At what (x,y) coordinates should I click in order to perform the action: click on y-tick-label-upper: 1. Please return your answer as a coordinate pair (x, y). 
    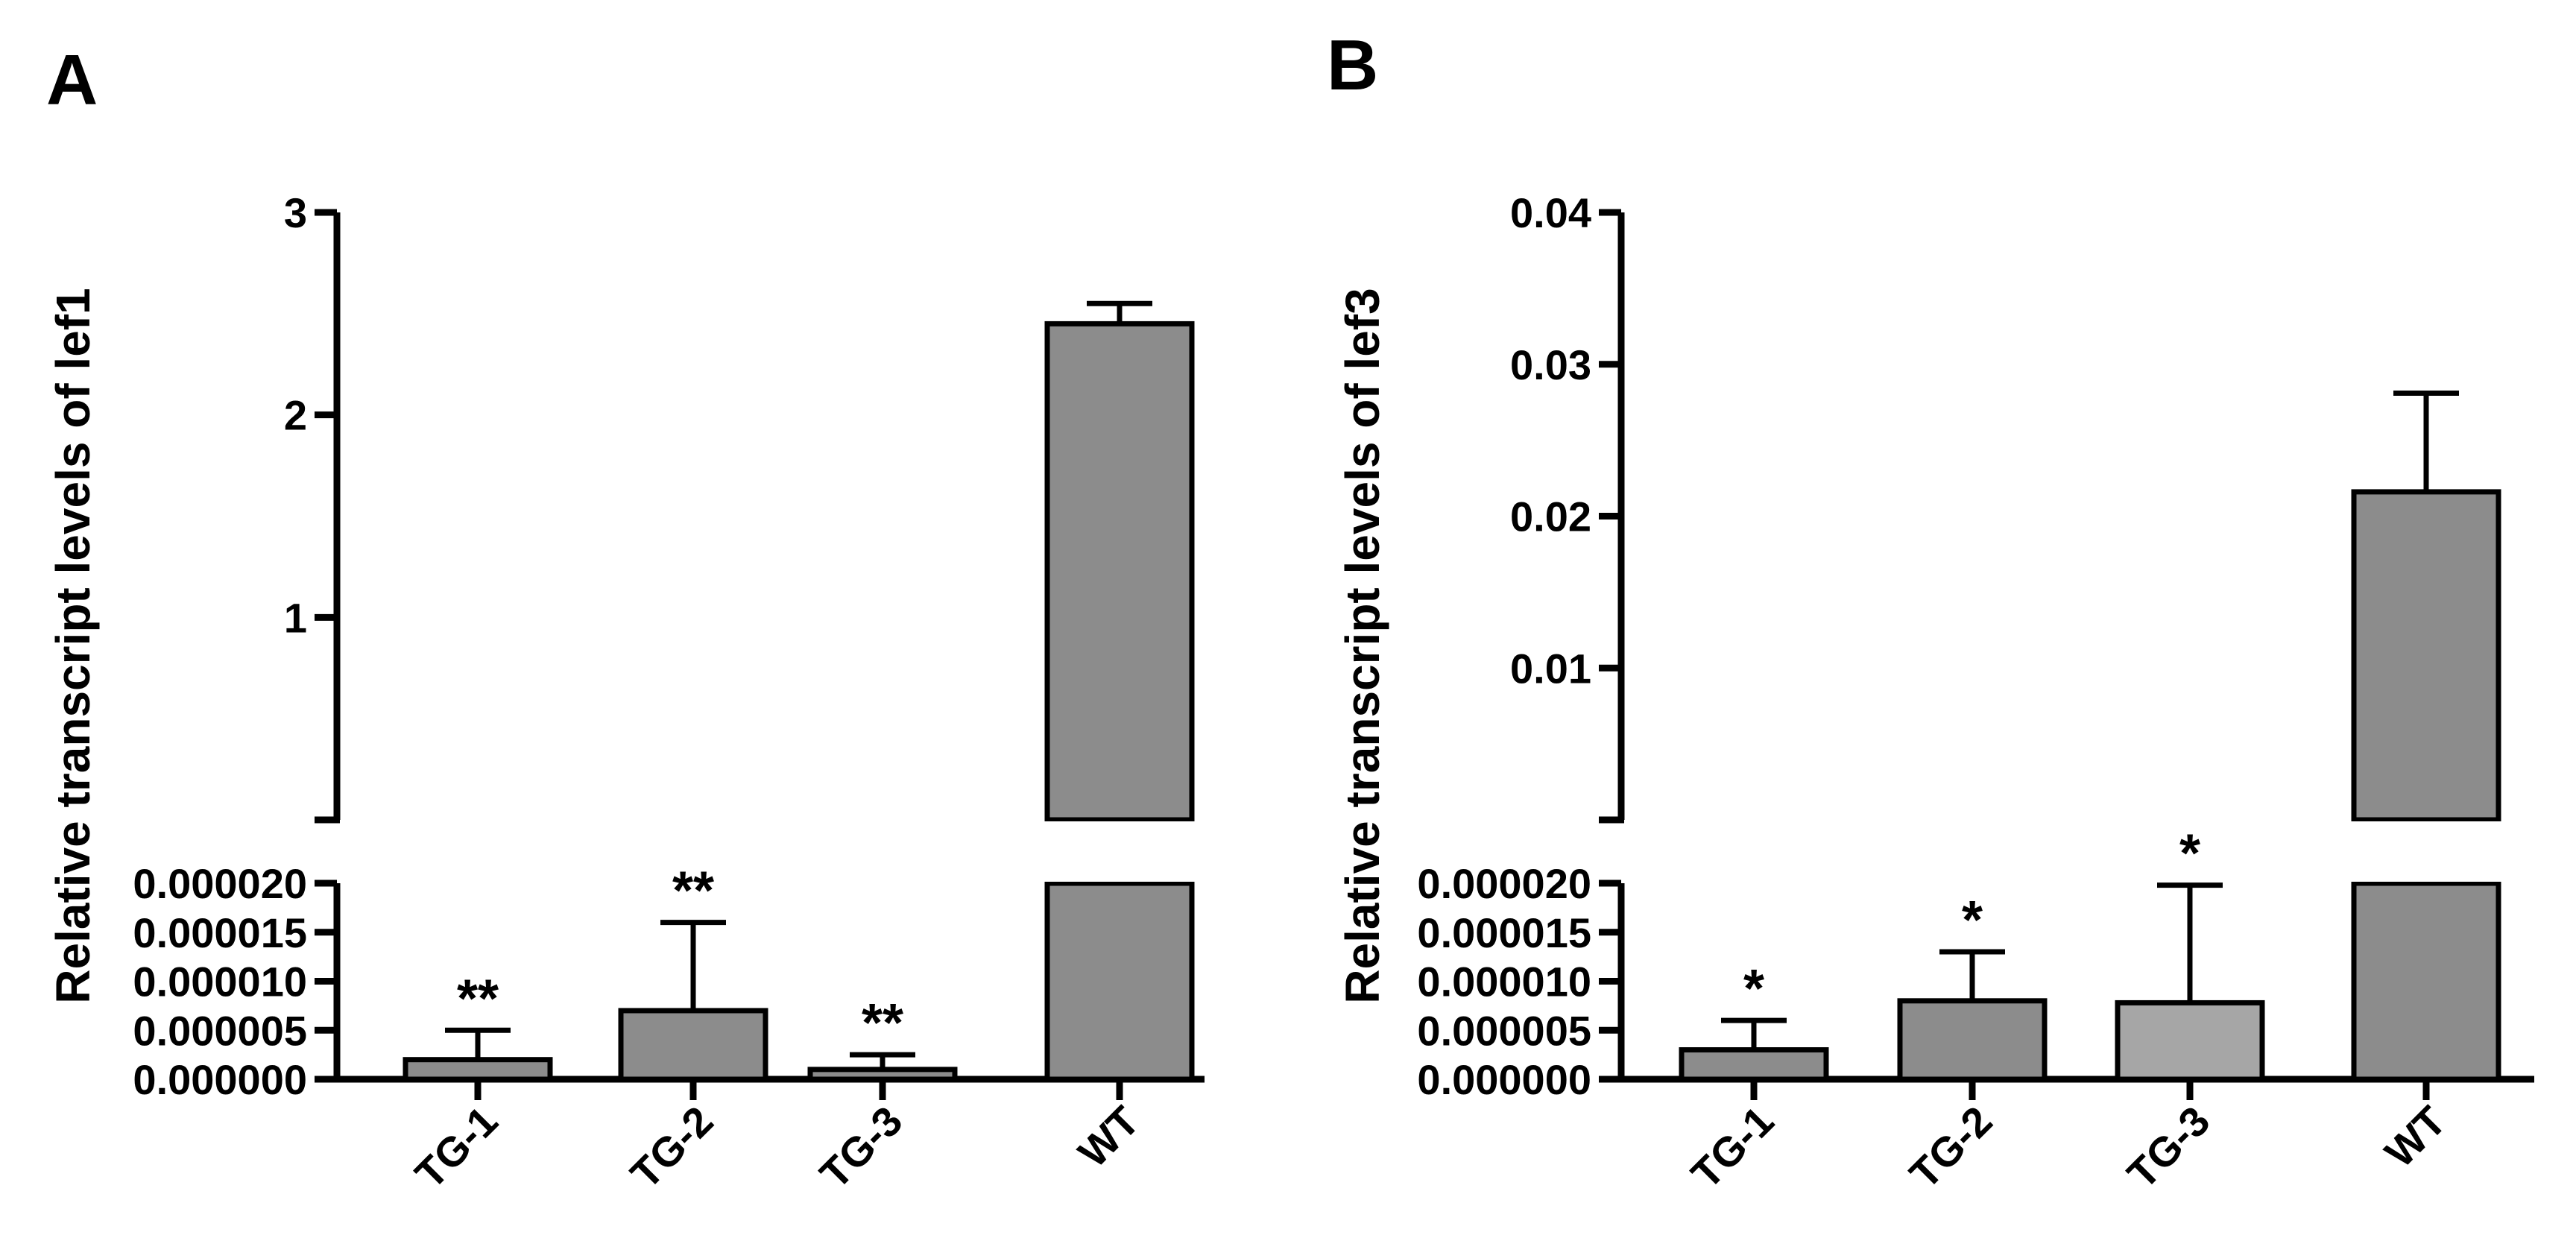
    Looking at the image, I should click on (295, 617).